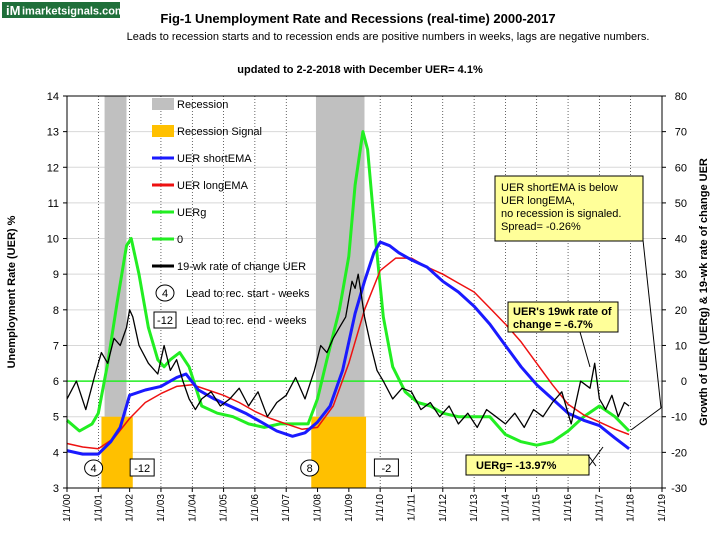  Describe the element at coordinates (246, 321) in the screenshot. I see `legend-label: Lead to rec. end - weeks` at that location.